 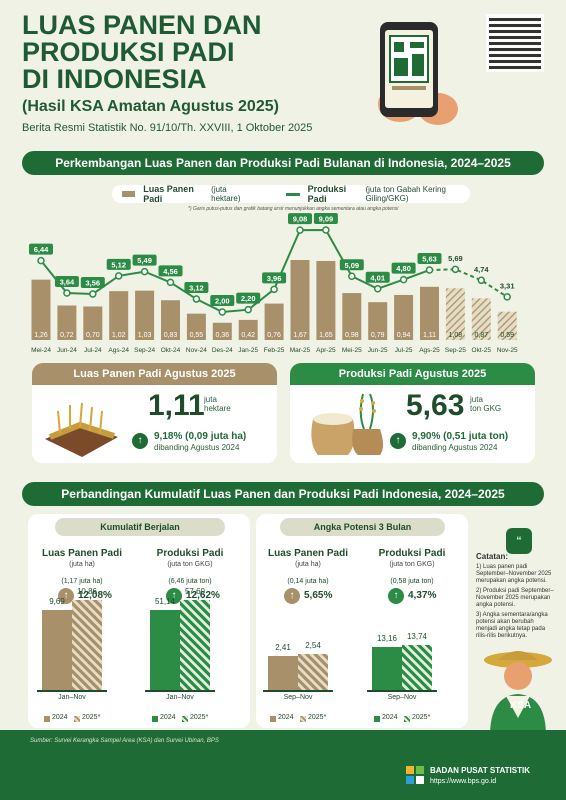 I want to click on prod-unit: juta ton GKG, so click(x=485, y=404).